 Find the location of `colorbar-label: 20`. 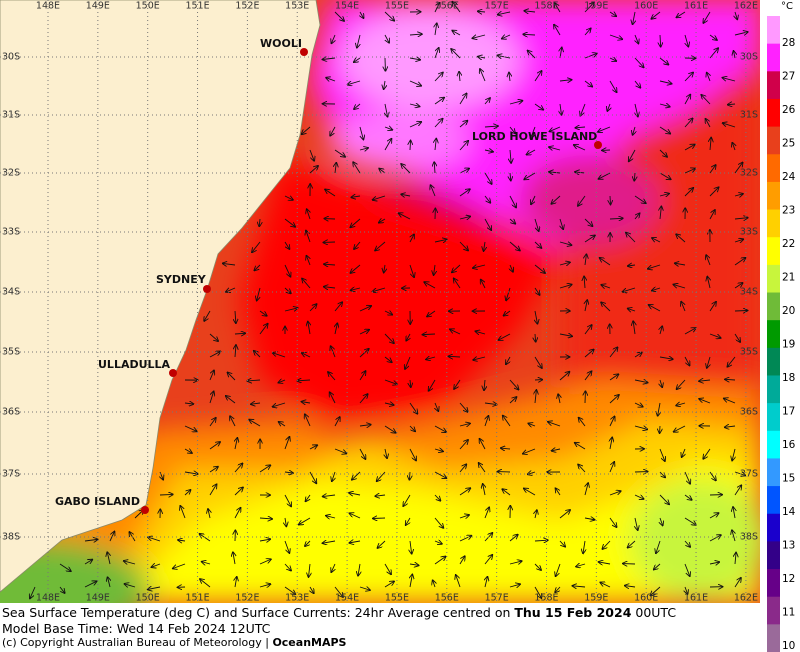

colorbar-label: 20 is located at coordinates (788, 311).